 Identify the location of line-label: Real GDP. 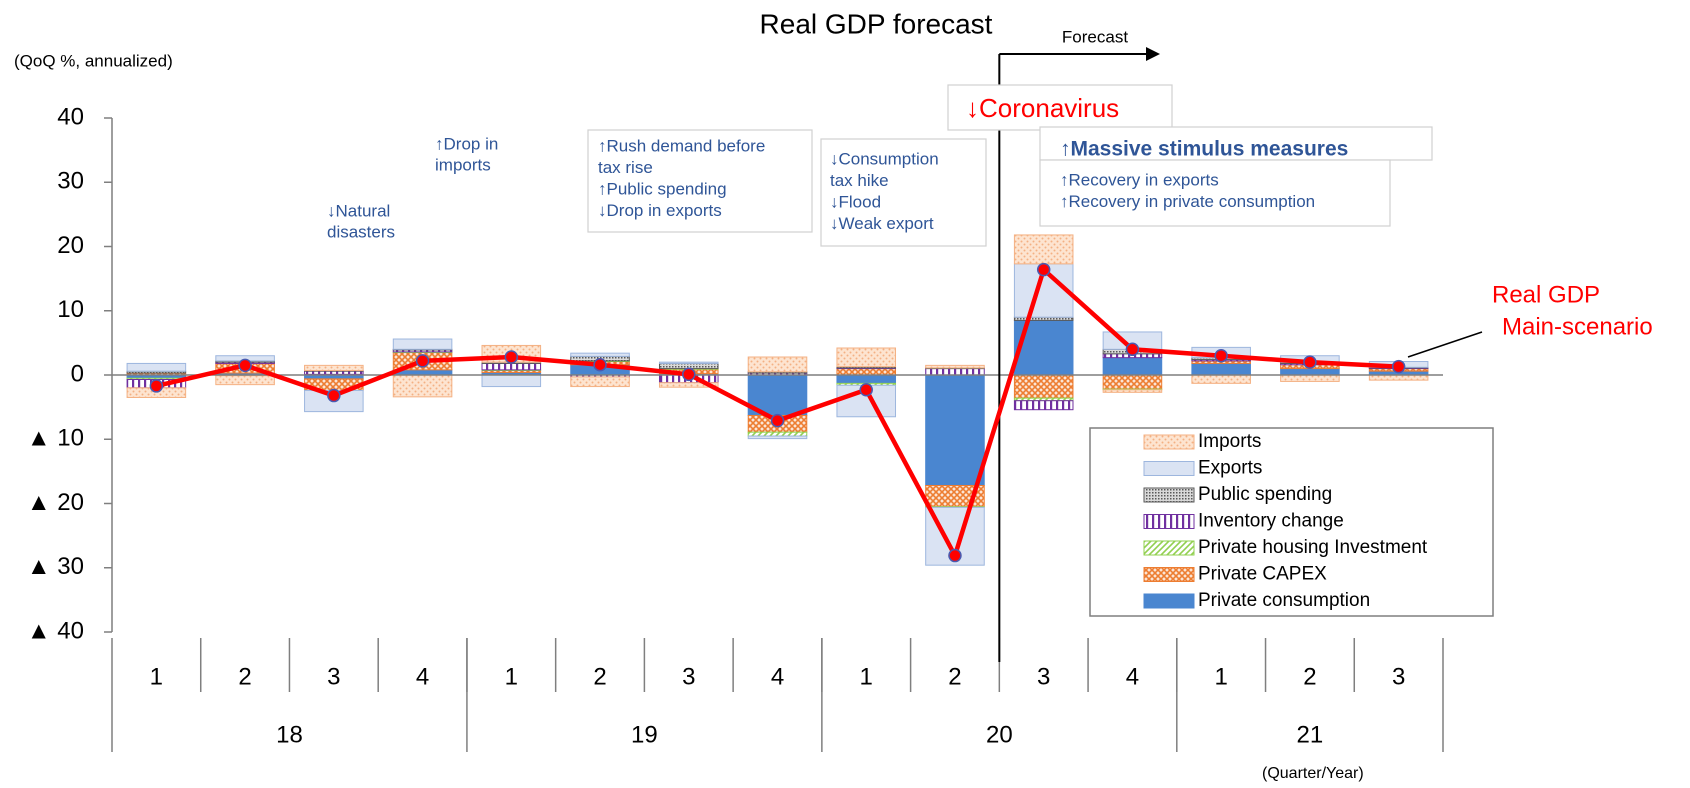
(1546, 294).